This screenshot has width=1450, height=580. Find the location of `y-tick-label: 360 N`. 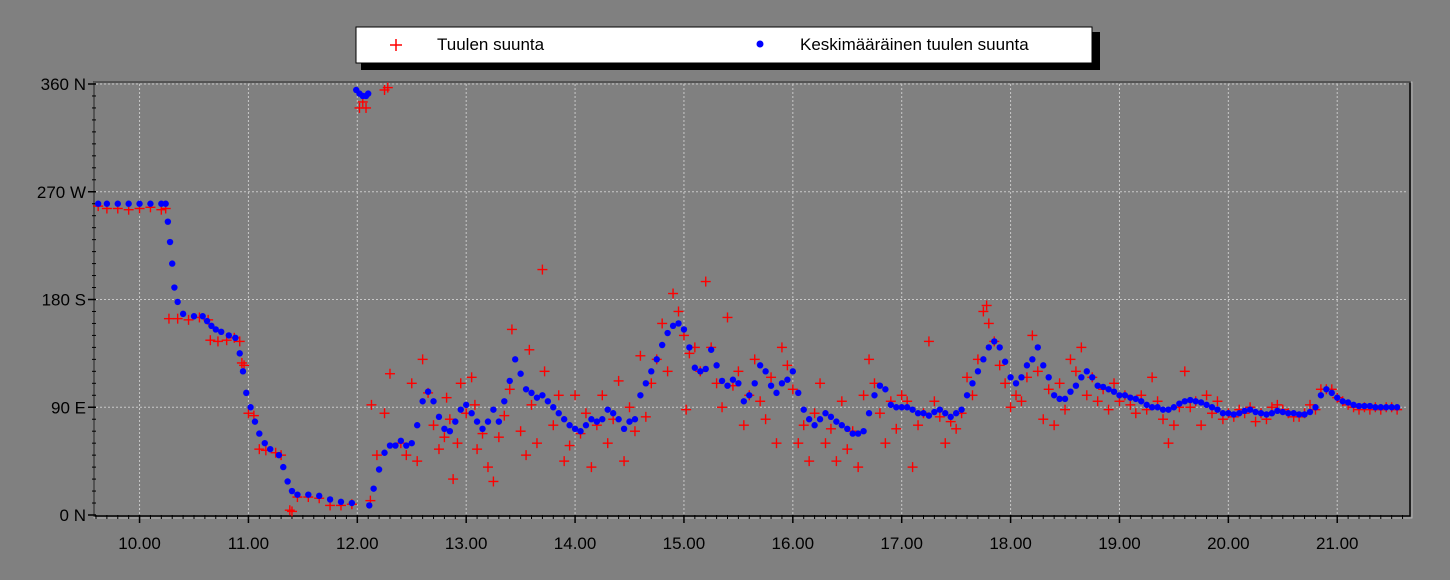

y-tick-label: 360 N is located at coordinates (63, 84).